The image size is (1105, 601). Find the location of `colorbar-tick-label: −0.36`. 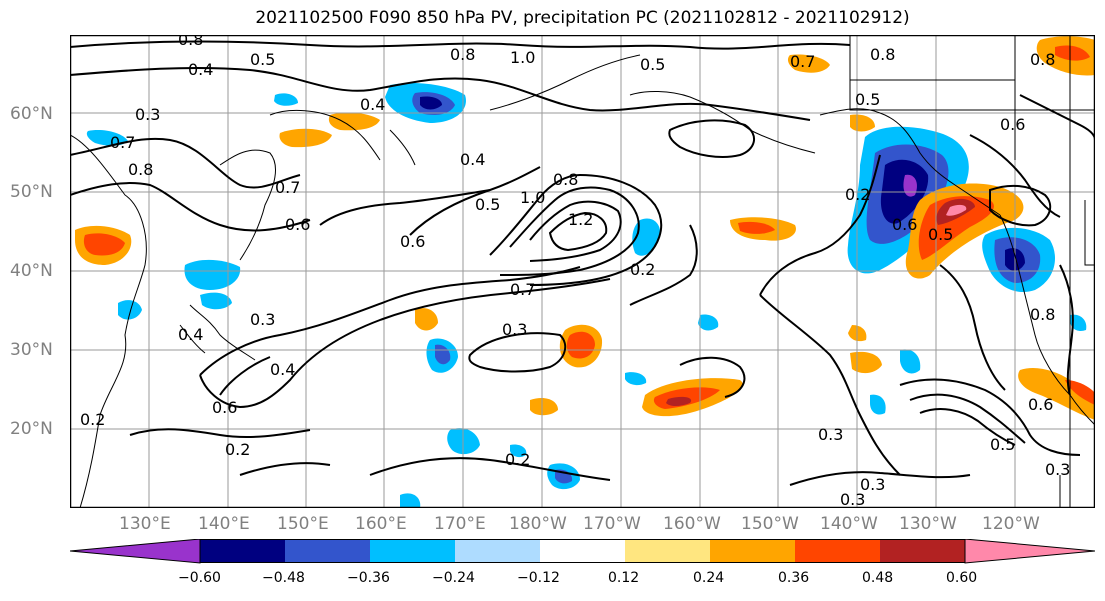

colorbar-tick-label: −0.36 is located at coordinates (368, 578).